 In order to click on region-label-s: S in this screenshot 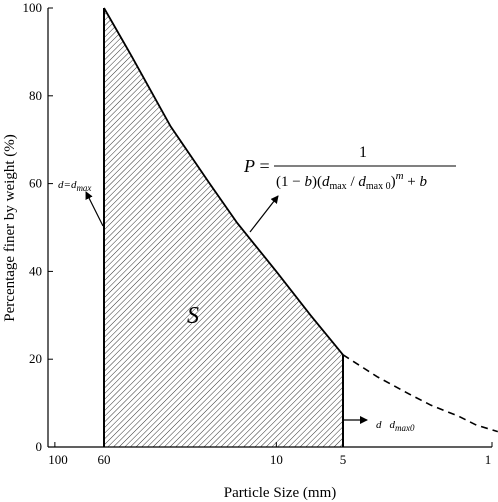, I will do `click(193, 316)`.